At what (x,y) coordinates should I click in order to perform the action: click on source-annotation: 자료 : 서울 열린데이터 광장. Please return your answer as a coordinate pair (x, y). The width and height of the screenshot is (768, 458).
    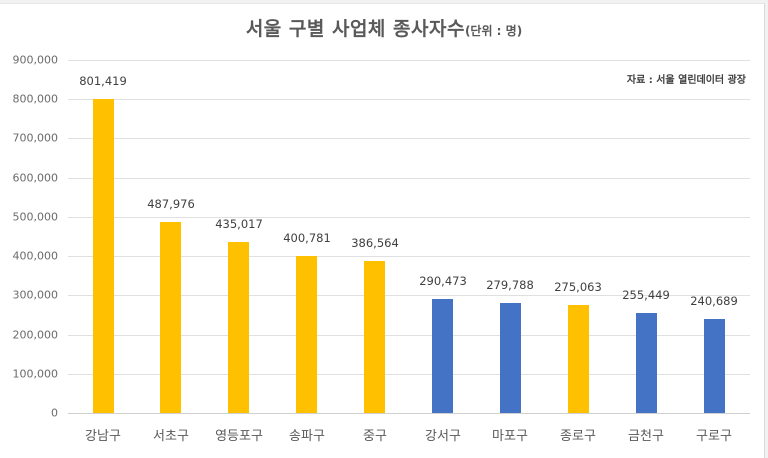
    Looking at the image, I should click on (686, 80).